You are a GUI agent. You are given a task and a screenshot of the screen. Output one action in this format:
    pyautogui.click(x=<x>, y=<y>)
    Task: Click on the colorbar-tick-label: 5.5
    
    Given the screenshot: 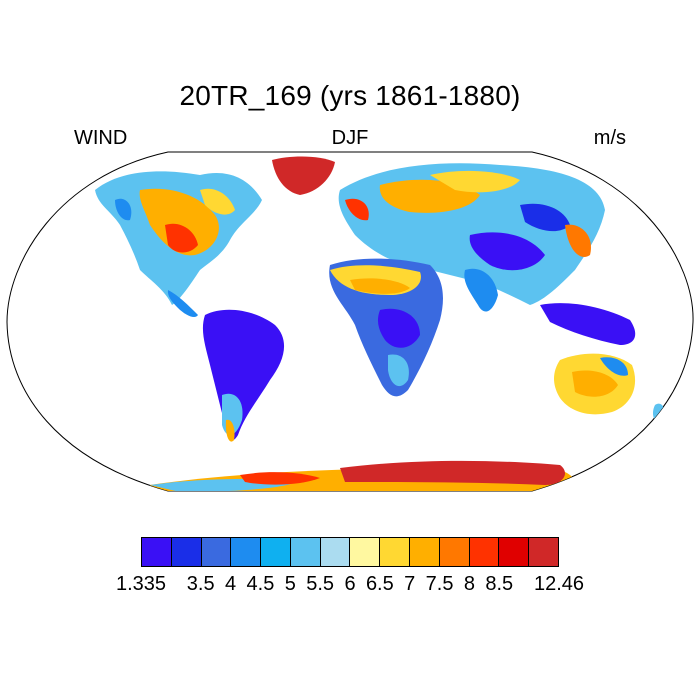 What is the action you would take?
    pyautogui.click(x=320, y=584)
    